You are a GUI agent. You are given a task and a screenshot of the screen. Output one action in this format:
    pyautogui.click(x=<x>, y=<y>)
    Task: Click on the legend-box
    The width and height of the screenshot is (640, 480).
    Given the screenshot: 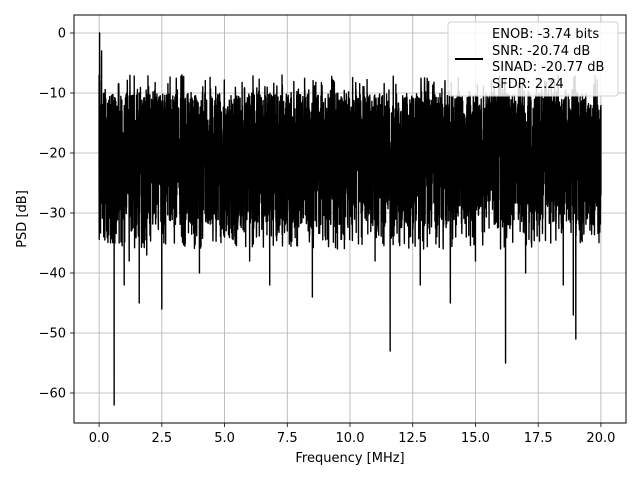 What is the action you would take?
    pyautogui.click(x=533, y=59)
    